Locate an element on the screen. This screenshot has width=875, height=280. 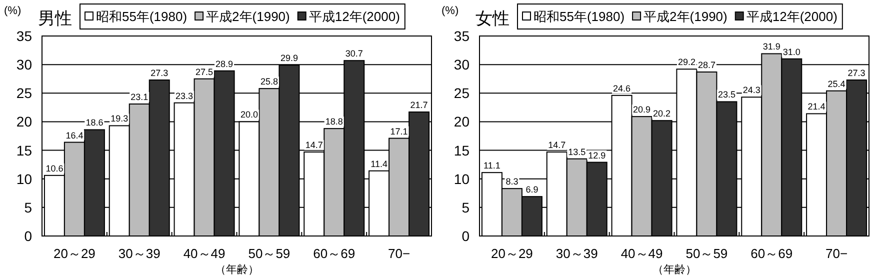
chart-title: 女性 is located at coordinates (493, 18).